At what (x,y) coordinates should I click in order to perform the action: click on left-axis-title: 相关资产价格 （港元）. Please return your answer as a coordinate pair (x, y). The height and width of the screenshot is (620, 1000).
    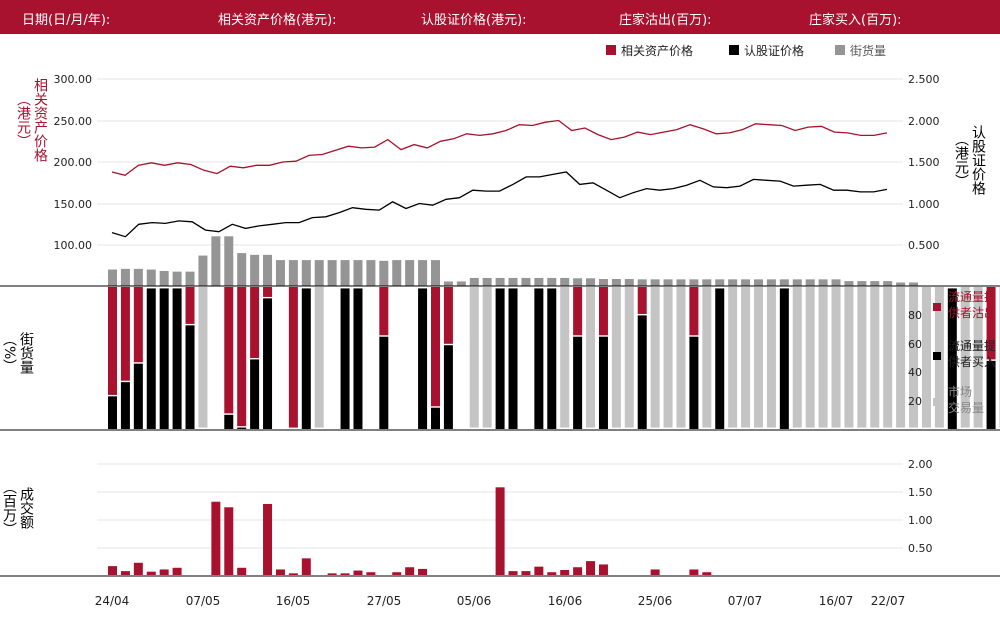
    Looking at the image, I should click on (31, 120).